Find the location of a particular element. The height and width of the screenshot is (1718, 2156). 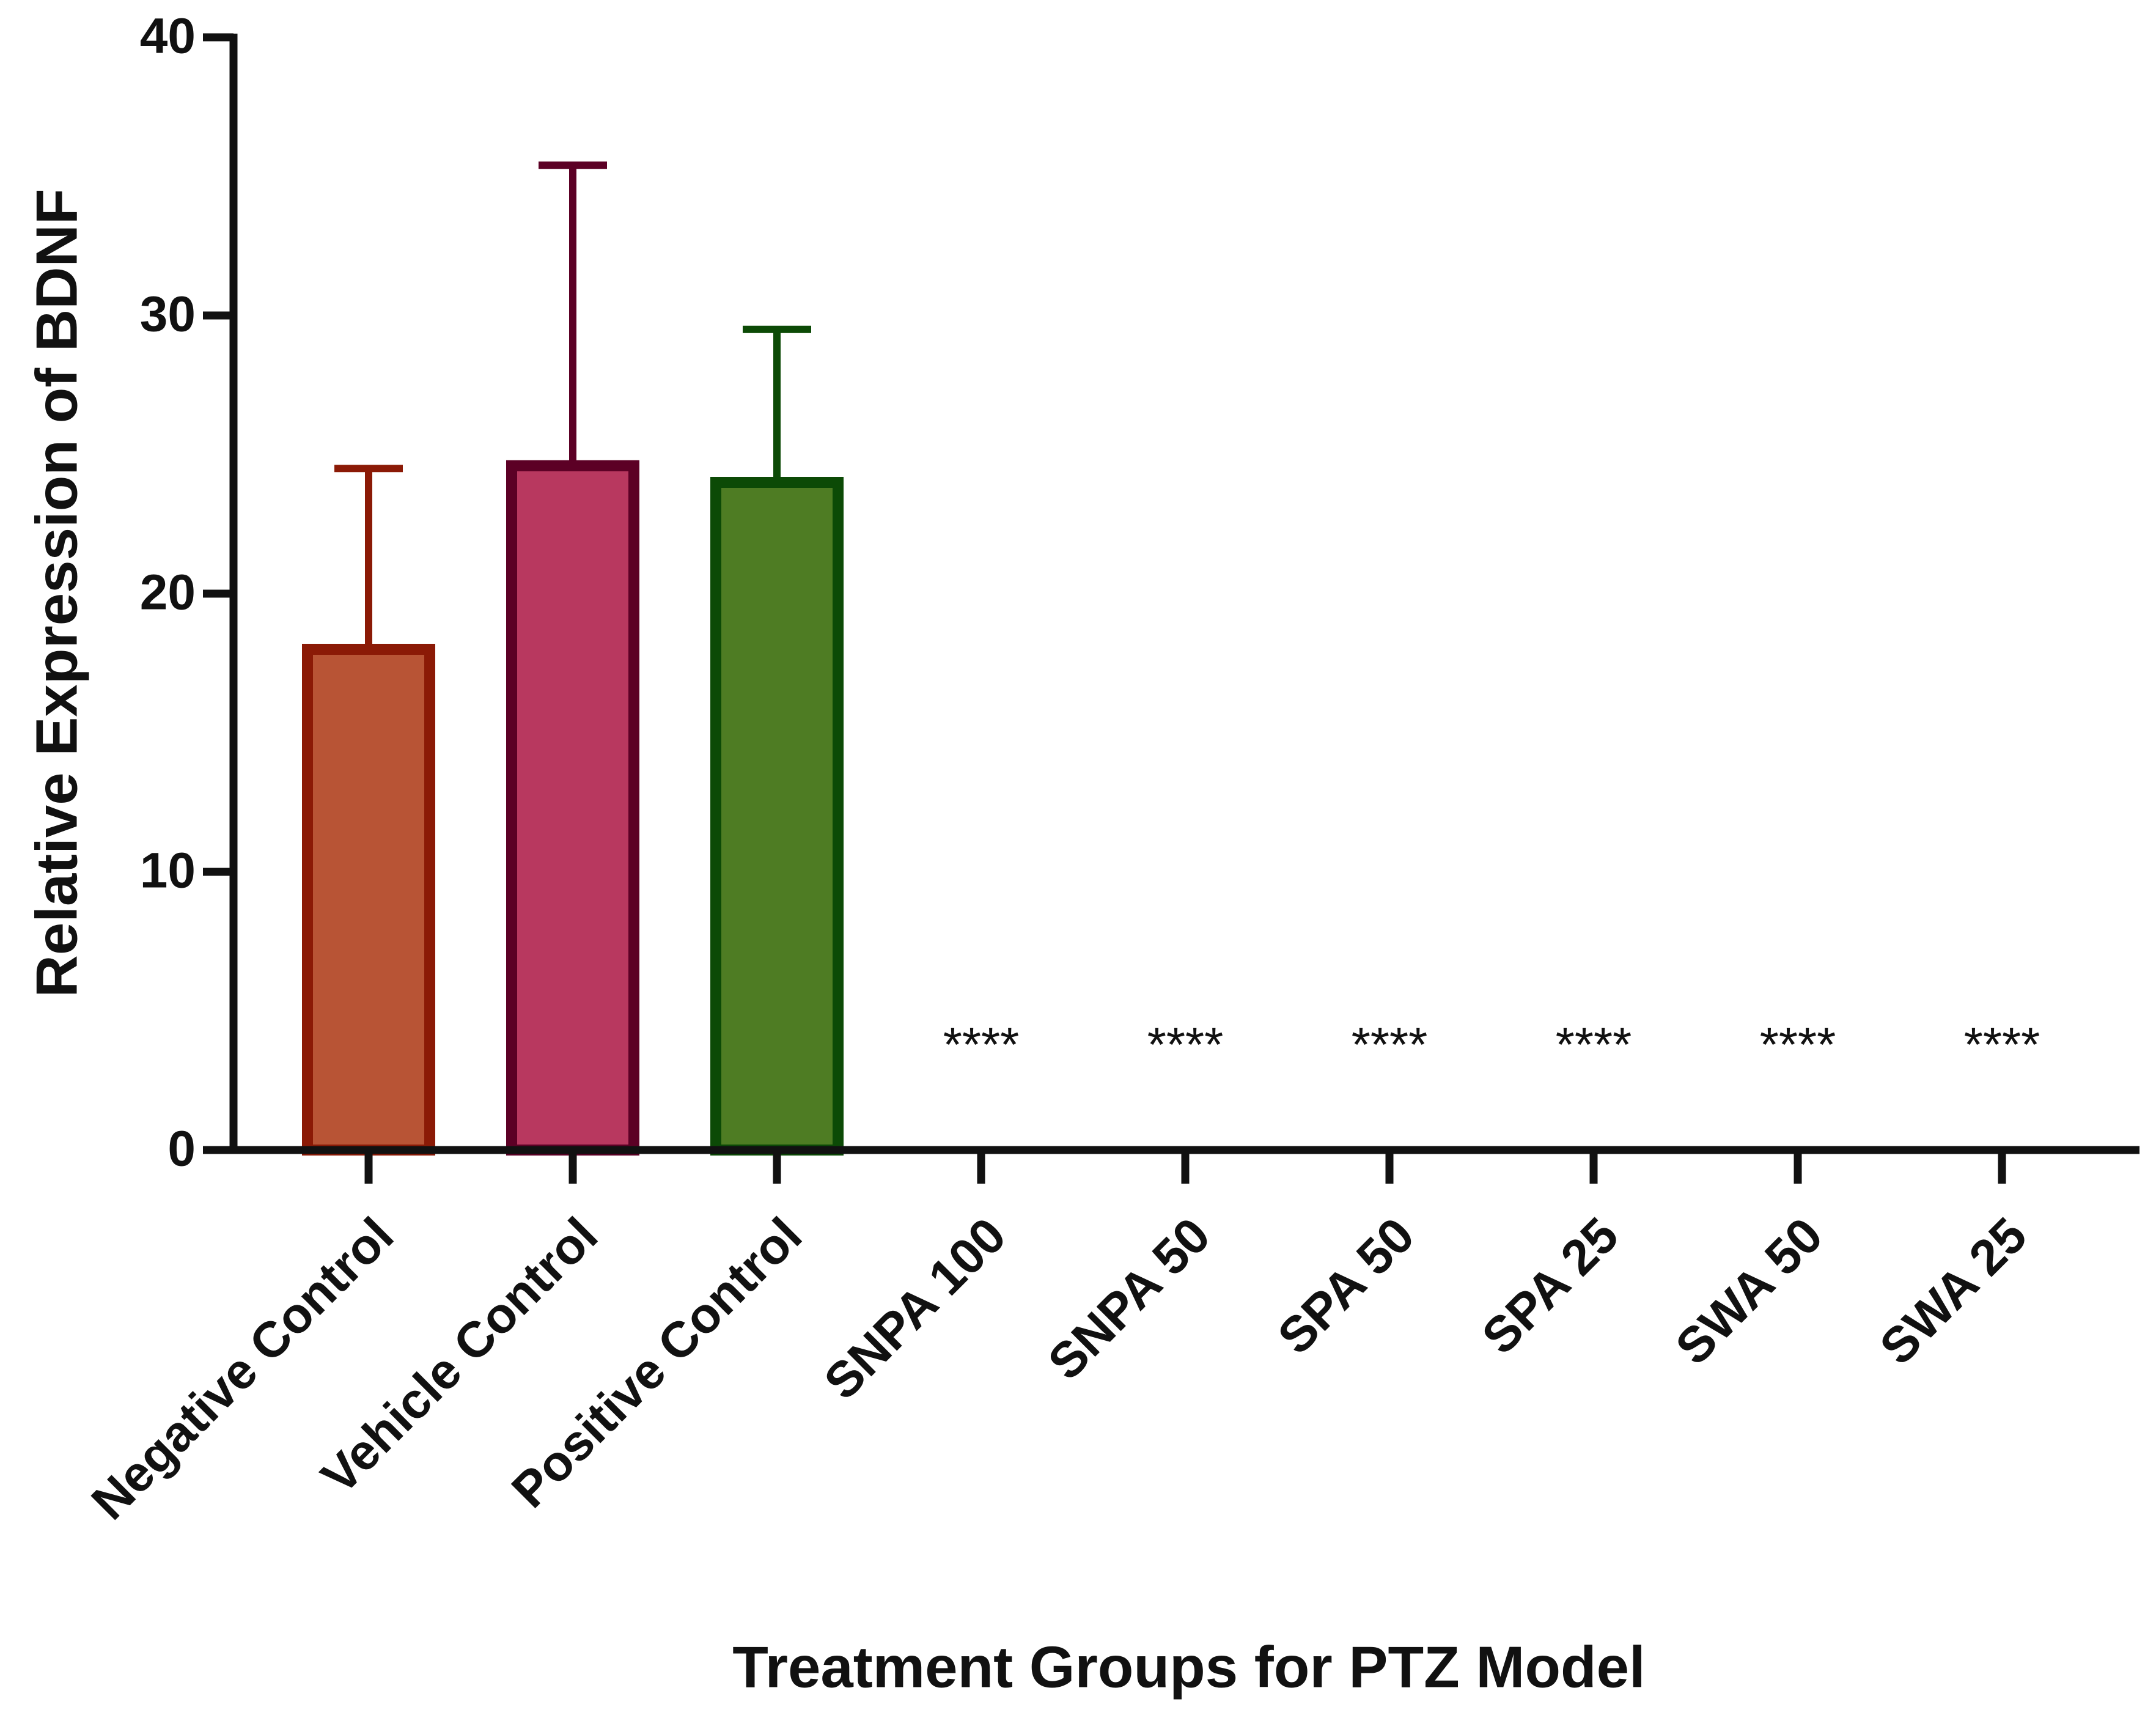

y-axis-title: Relative Expression of BDNF is located at coordinates (56, 593).